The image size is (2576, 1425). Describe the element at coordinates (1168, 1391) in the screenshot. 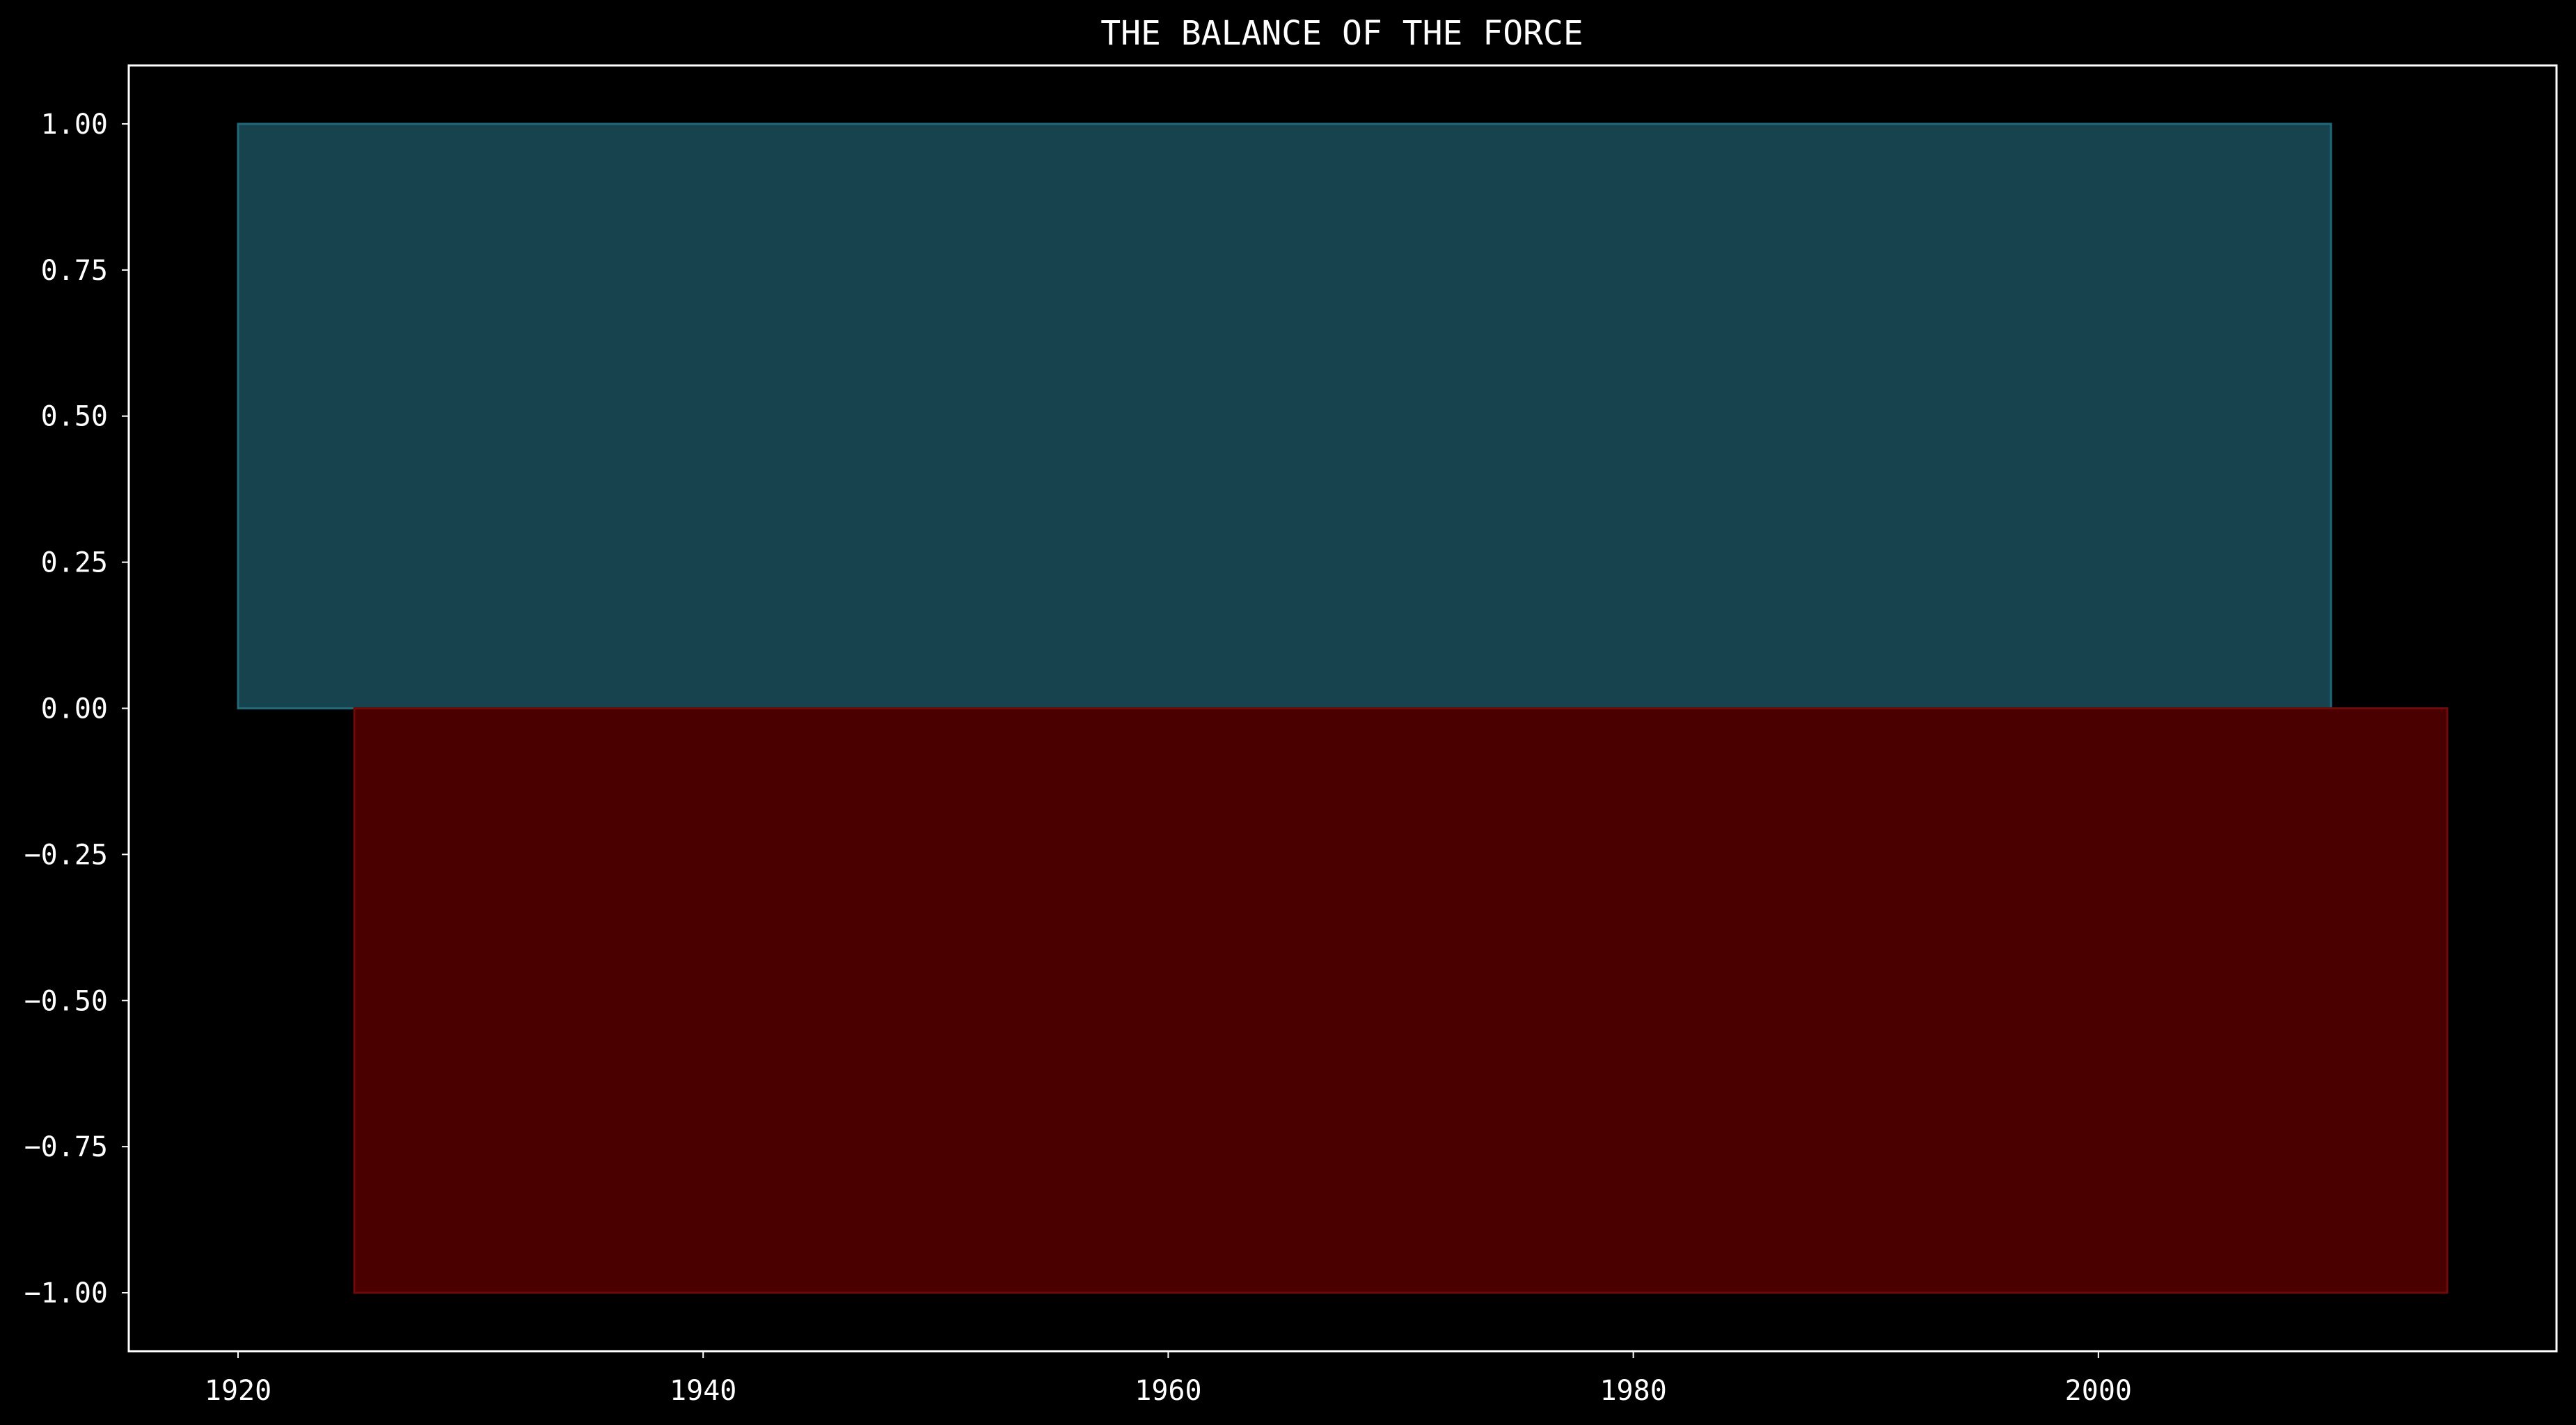

I see `x-tick-label: 1960` at that location.